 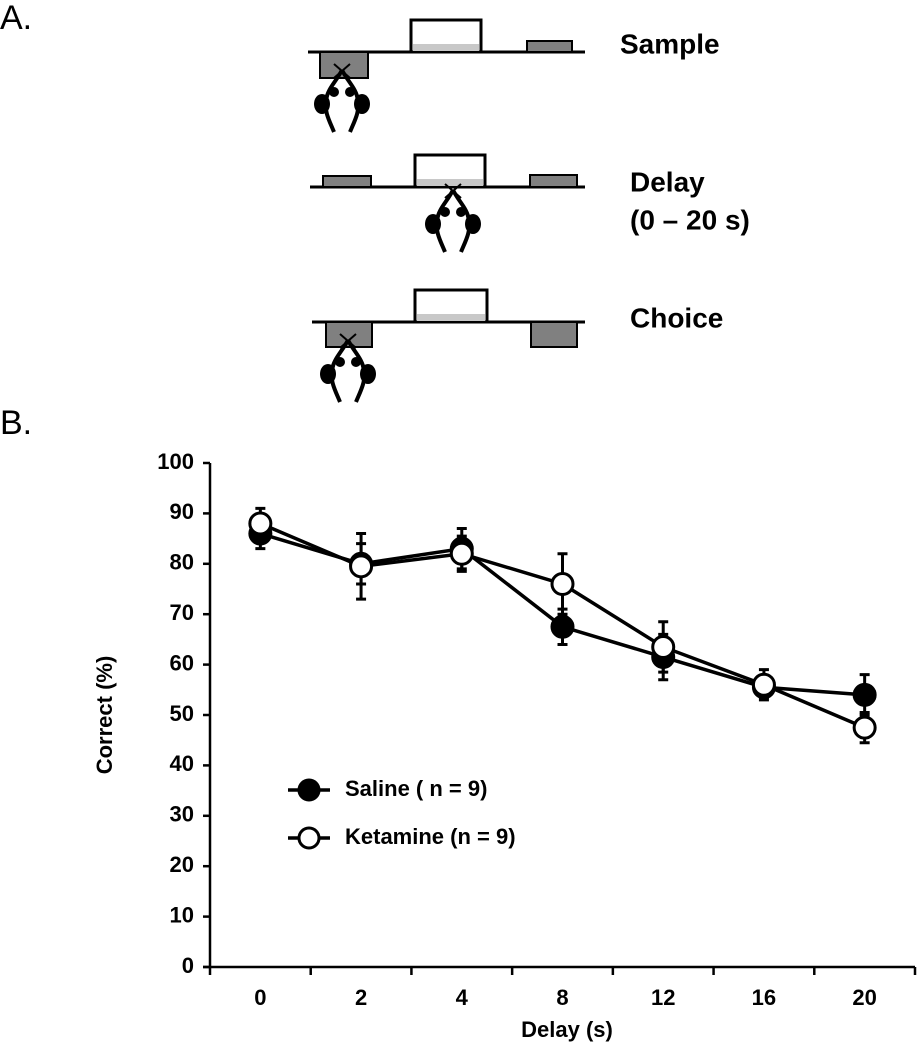 I want to click on stage-delay, so click(x=447, y=203).